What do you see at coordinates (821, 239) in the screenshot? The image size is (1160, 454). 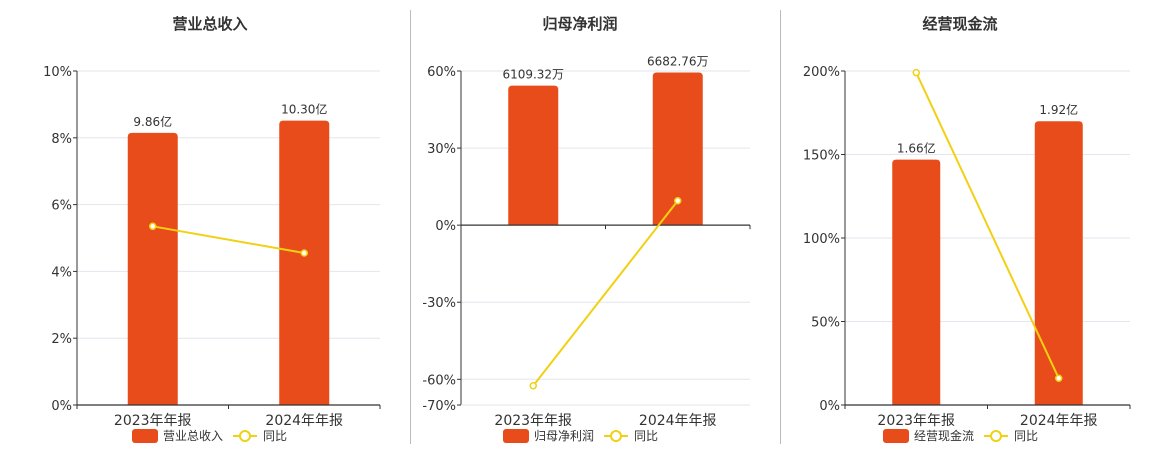 I see `chart3-ytick-label: 100%` at bounding box center [821, 239].